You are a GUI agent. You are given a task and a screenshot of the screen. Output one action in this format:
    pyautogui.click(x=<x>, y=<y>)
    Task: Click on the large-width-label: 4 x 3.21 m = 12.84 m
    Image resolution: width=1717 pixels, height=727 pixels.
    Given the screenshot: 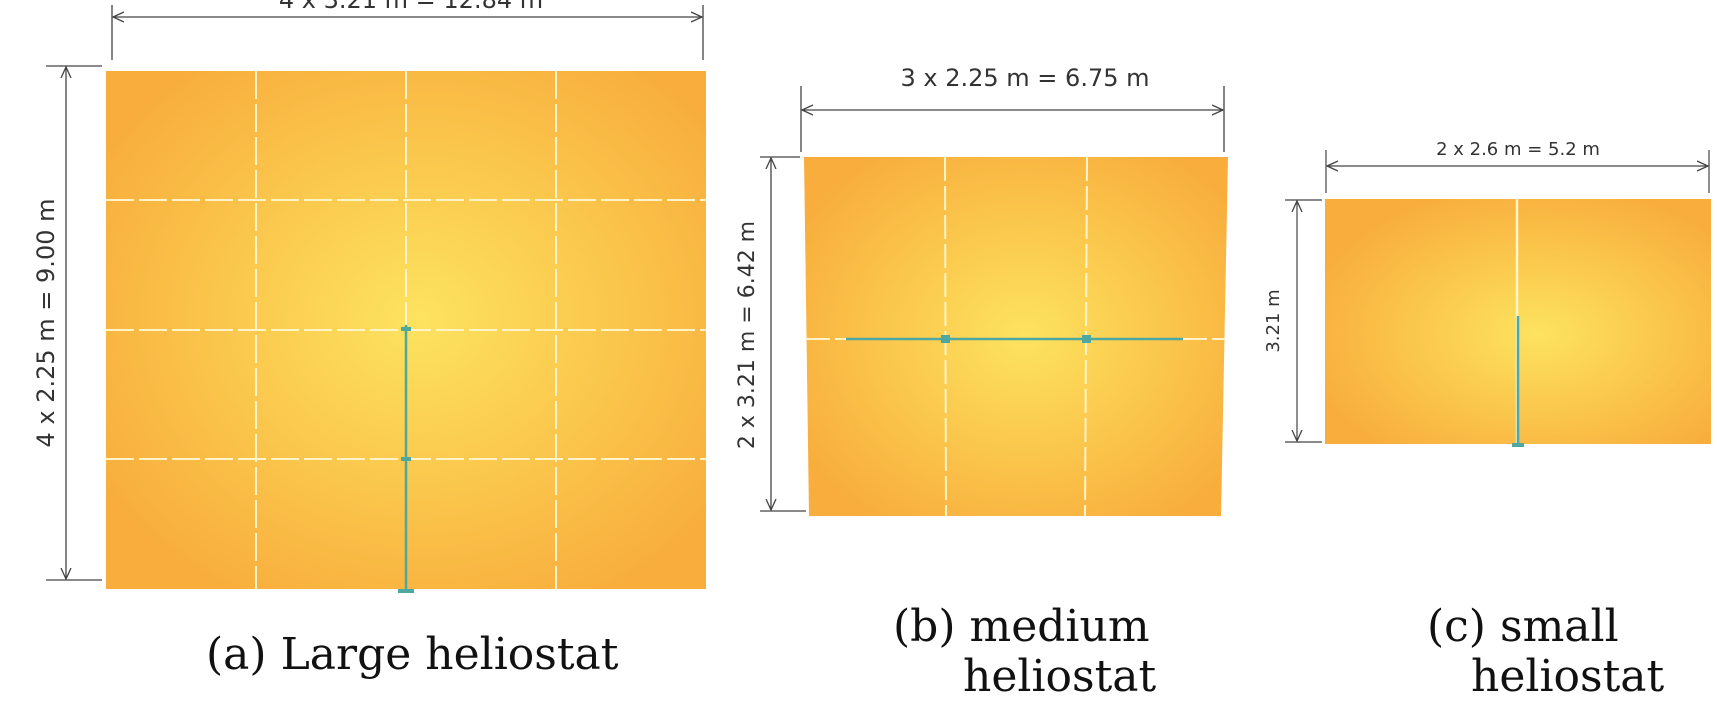 What is the action you would take?
    pyautogui.click(x=411, y=7)
    